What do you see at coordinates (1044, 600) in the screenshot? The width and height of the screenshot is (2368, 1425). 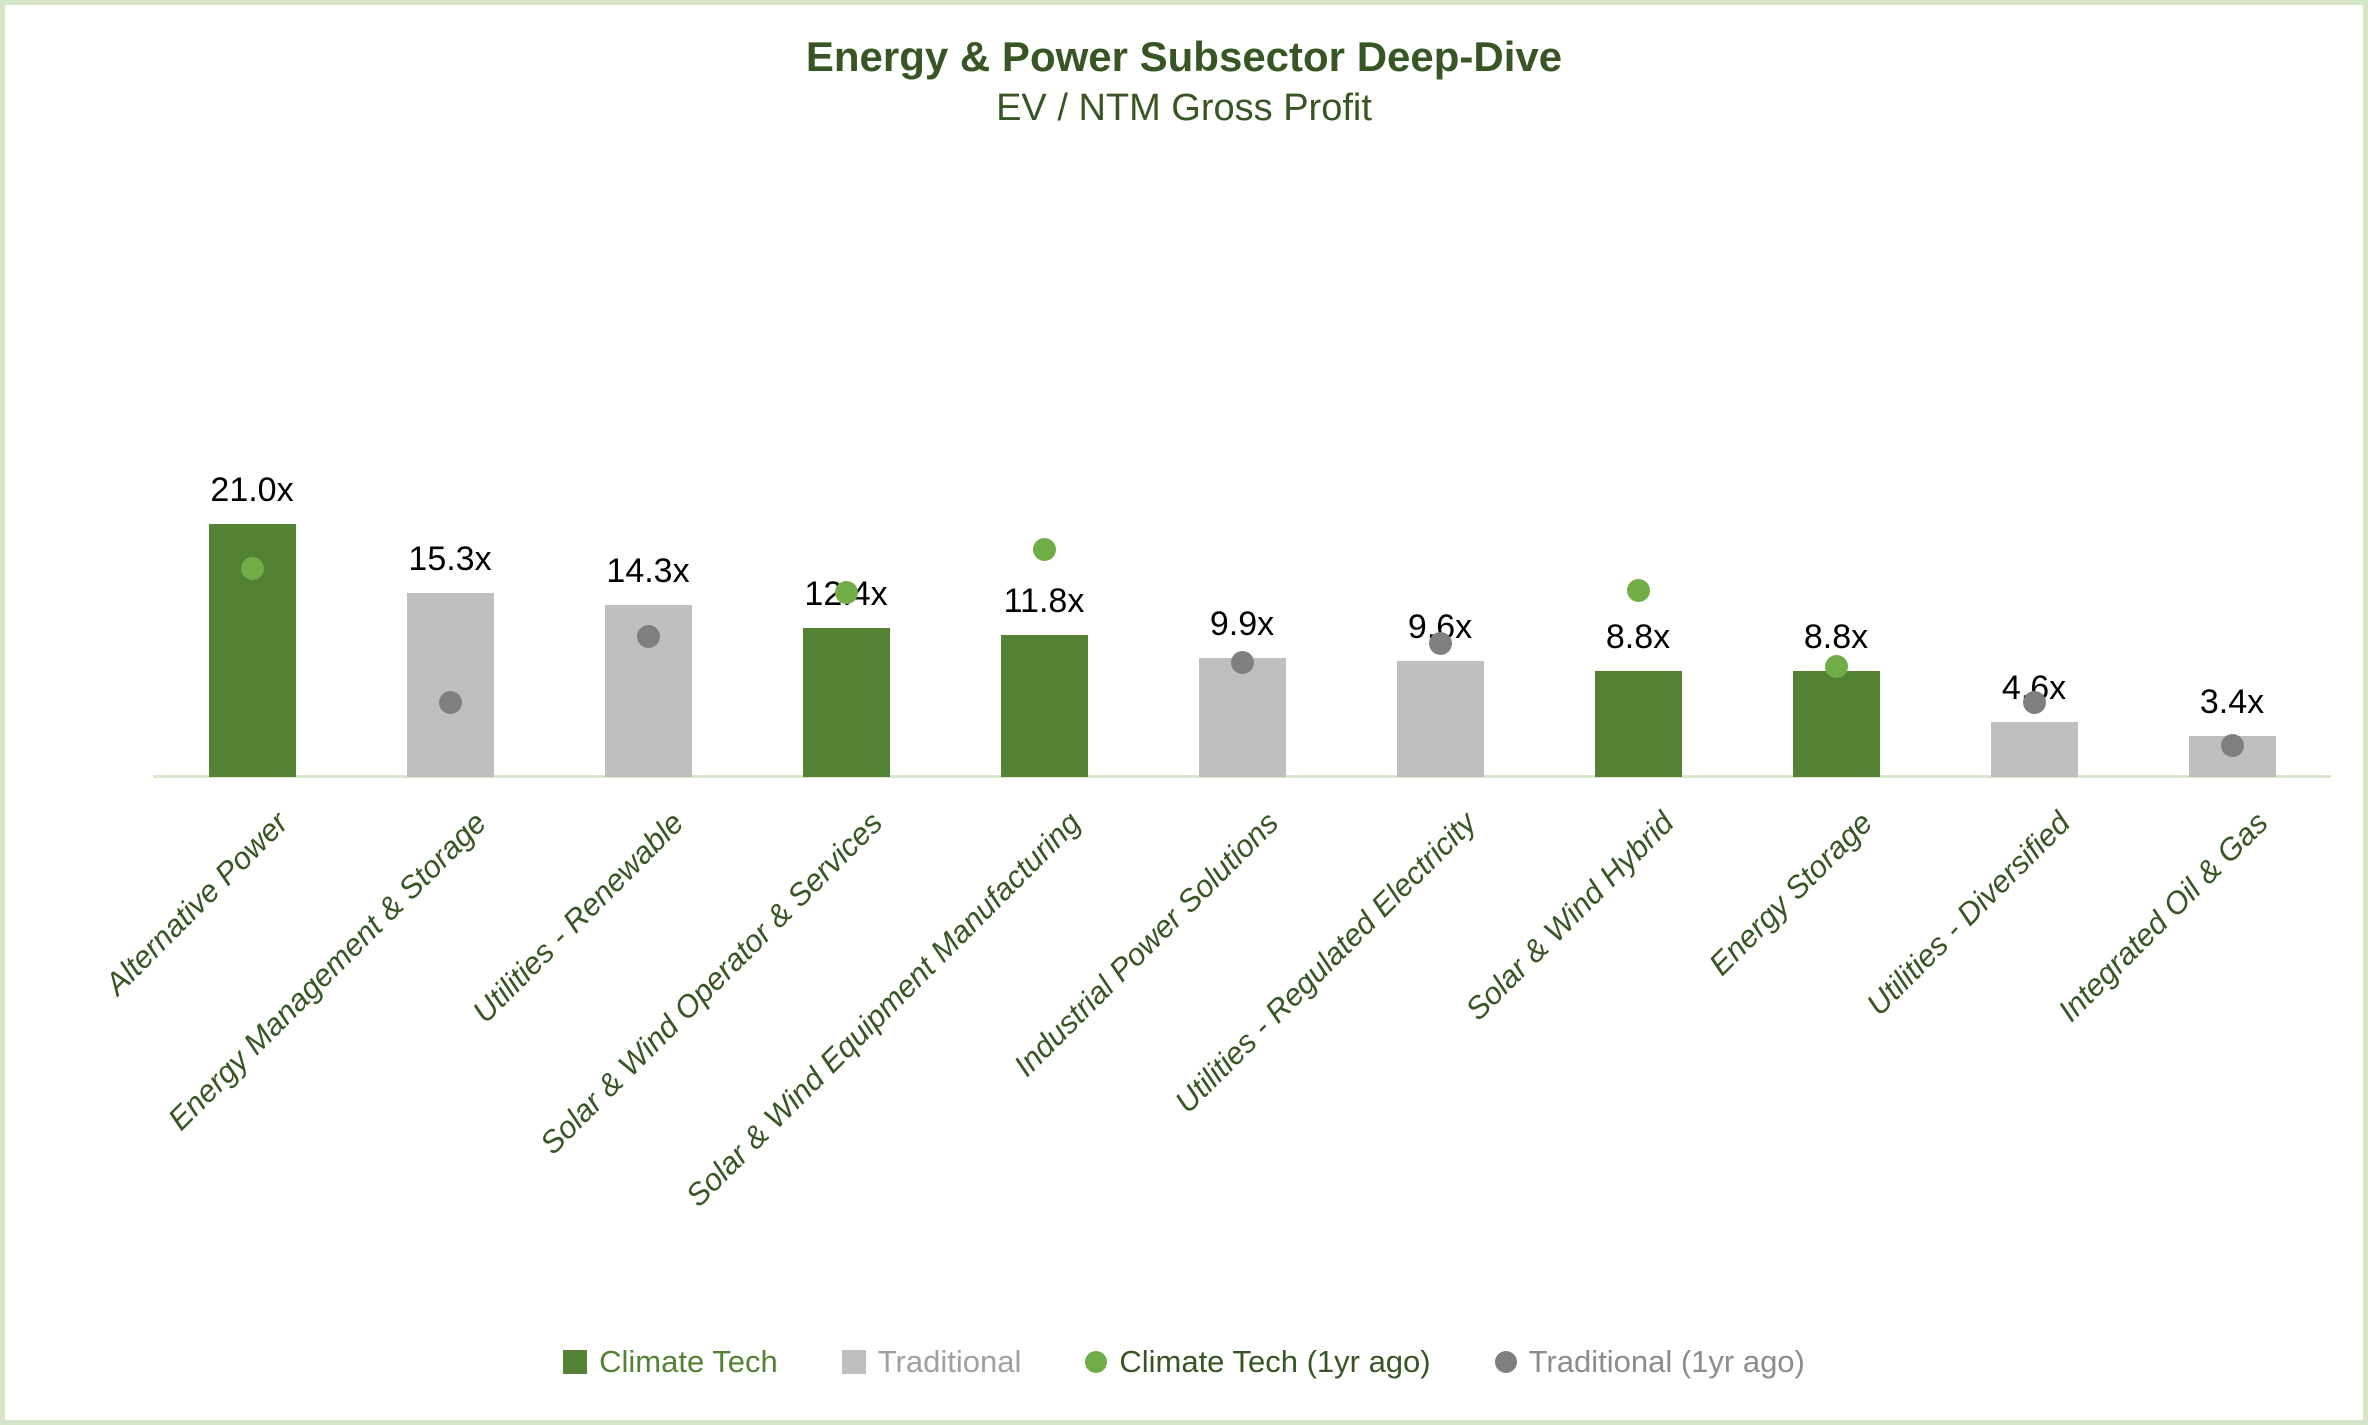 I see `value-label: 11.8x` at bounding box center [1044, 600].